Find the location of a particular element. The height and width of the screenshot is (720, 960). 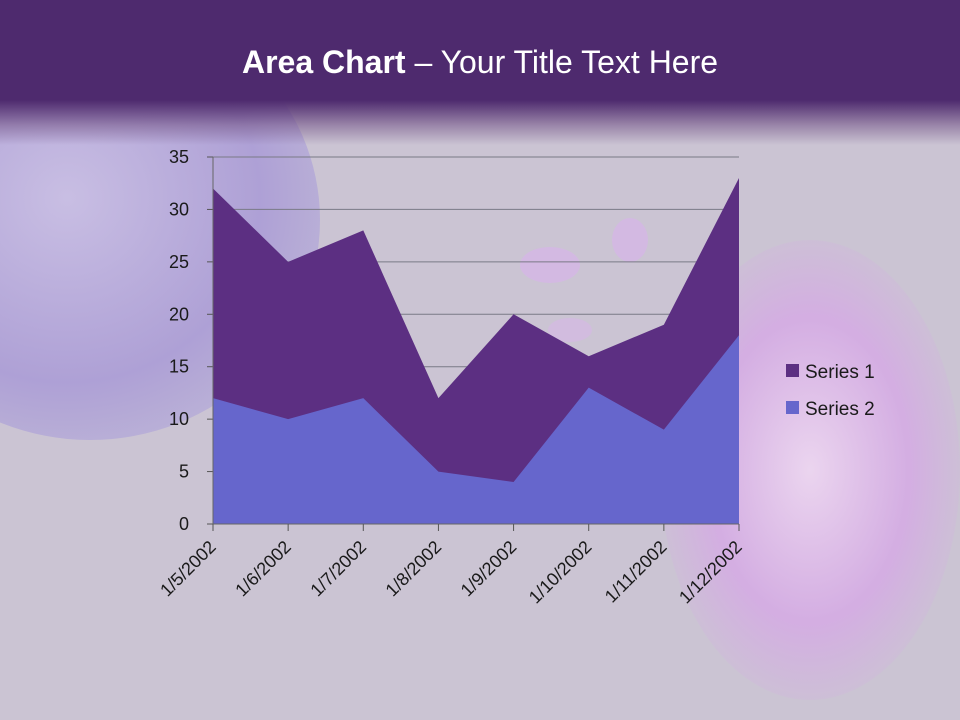

x-tick-label: 1/7/2002 is located at coordinates (338, 569).